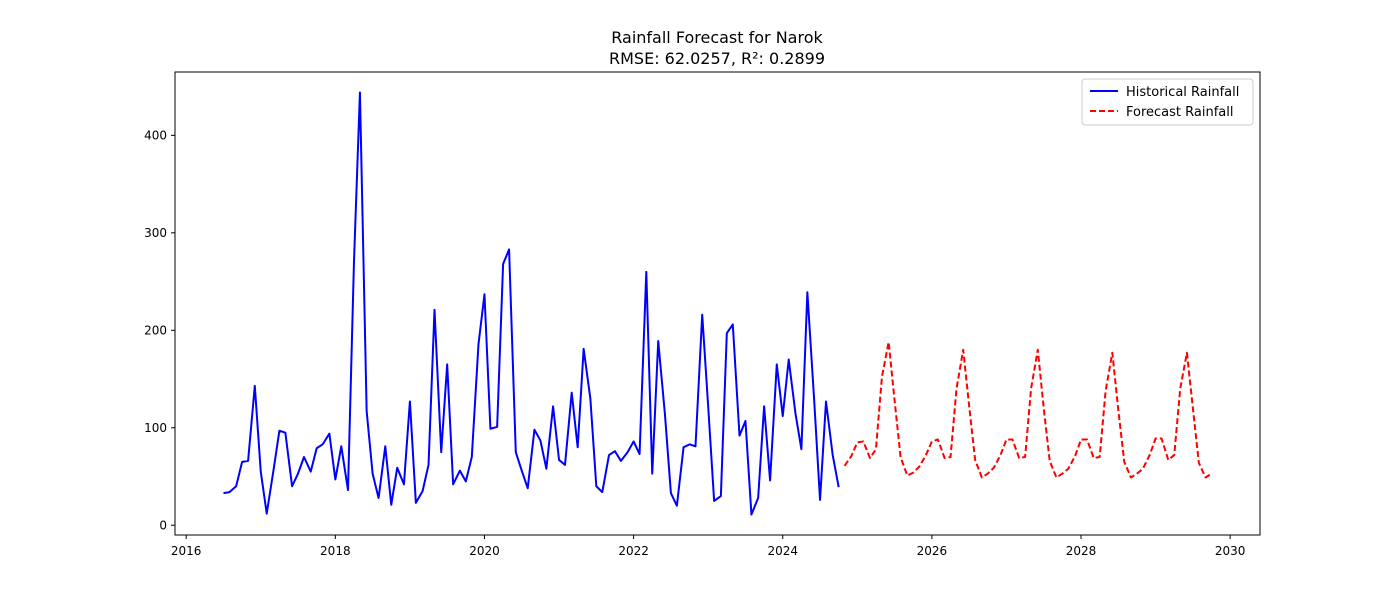 The width and height of the screenshot is (1400, 600). I want to click on chart-subtitle: RMSE: 62.0257, R²: 0.2899, so click(717, 58).